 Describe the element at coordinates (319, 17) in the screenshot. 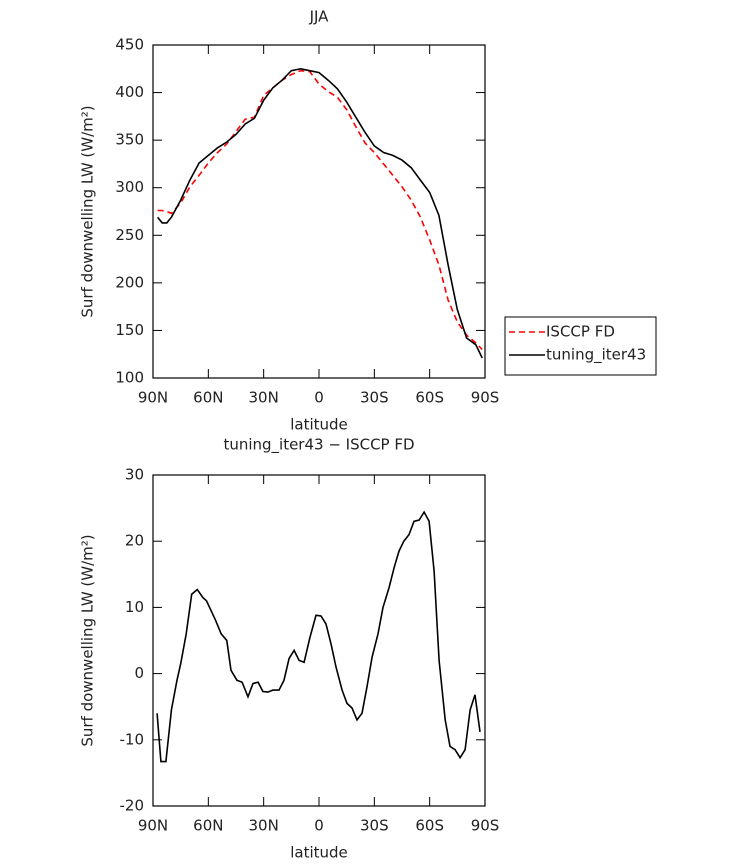

I see `chart-title: JJA` at that location.